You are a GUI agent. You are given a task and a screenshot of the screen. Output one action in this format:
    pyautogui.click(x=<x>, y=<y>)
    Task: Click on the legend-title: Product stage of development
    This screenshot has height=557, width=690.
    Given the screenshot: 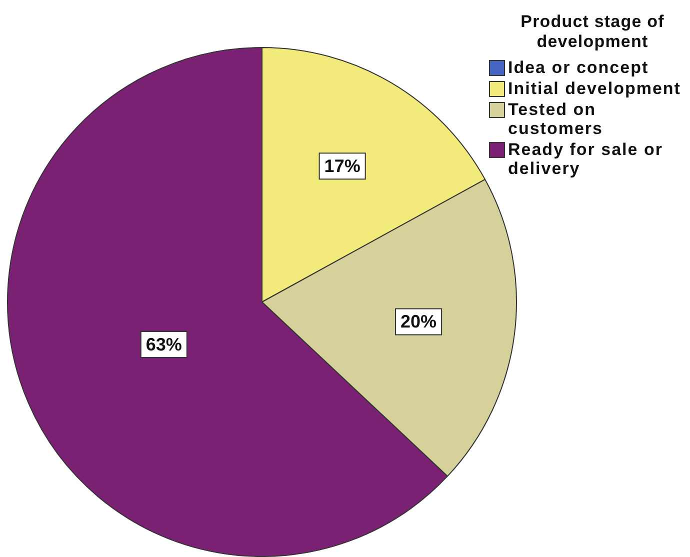 What is the action you would take?
    pyautogui.click(x=593, y=32)
    